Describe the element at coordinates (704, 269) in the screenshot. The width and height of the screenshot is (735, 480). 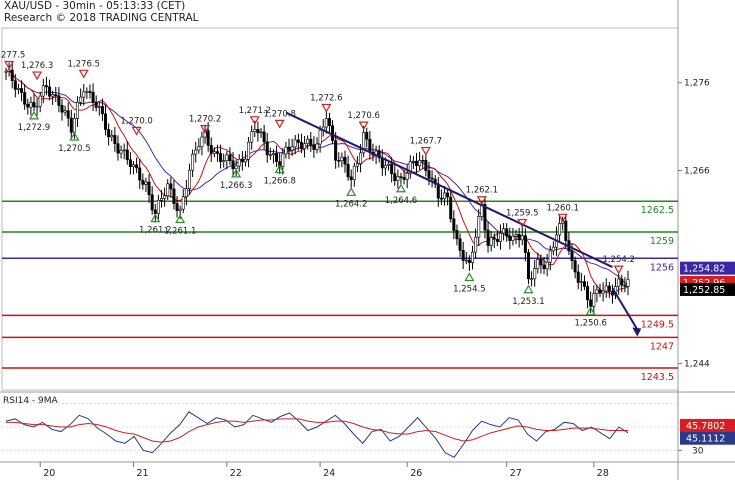
I see `price-tag-label: 1,254.82` at that location.